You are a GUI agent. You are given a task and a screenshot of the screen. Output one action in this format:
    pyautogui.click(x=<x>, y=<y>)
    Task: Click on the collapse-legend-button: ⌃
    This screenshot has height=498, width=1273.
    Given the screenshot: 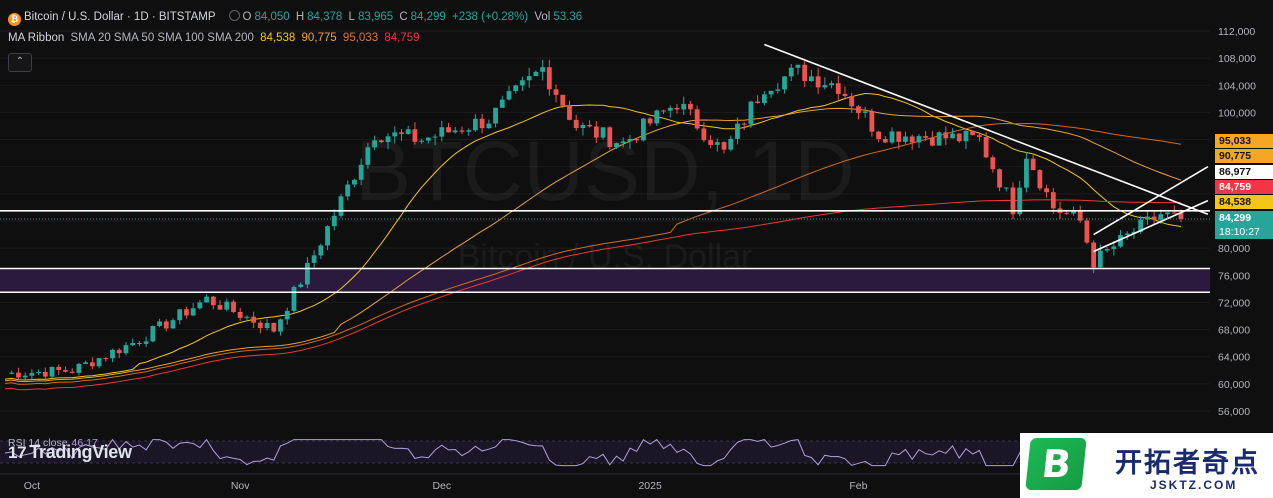 What is the action you would take?
    pyautogui.click(x=20, y=62)
    